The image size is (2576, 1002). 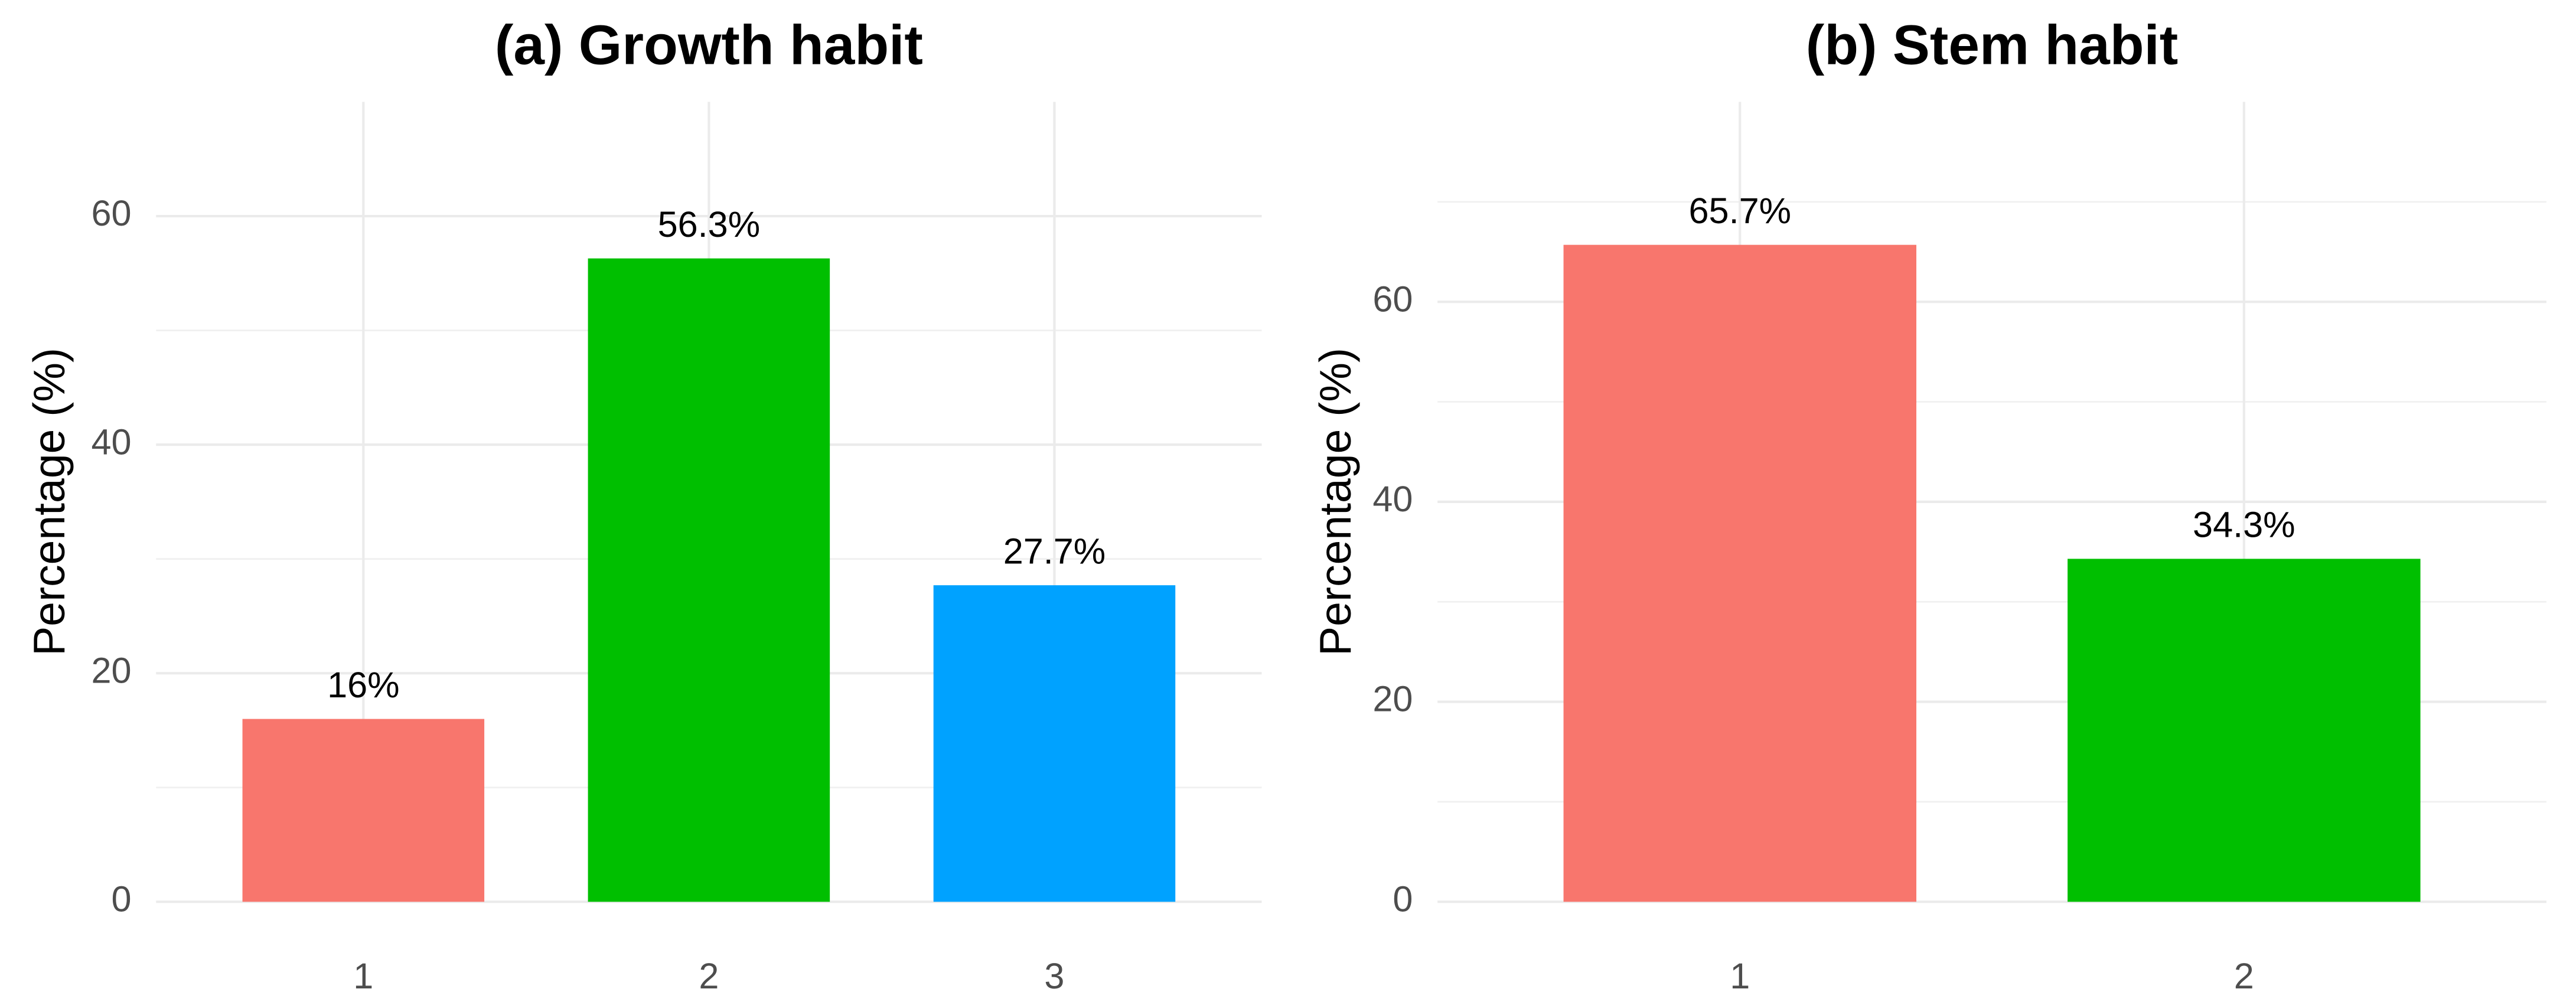 What do you see at coordinates (1054, 976) in the screenshot?
I see `x-tick-label: 3` at bounding box center [1054, 976].